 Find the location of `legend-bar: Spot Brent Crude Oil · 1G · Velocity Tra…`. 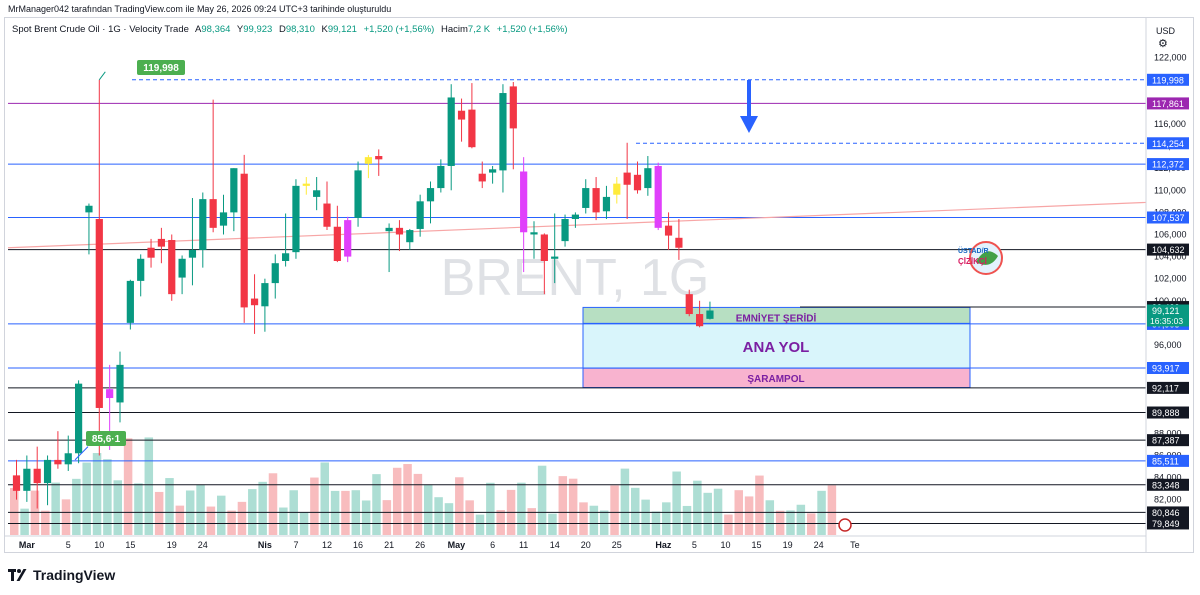

legend-bar: Spot Brent Crude Oil · 1G · Velocity Tra… is located at coordinates (290, 29).